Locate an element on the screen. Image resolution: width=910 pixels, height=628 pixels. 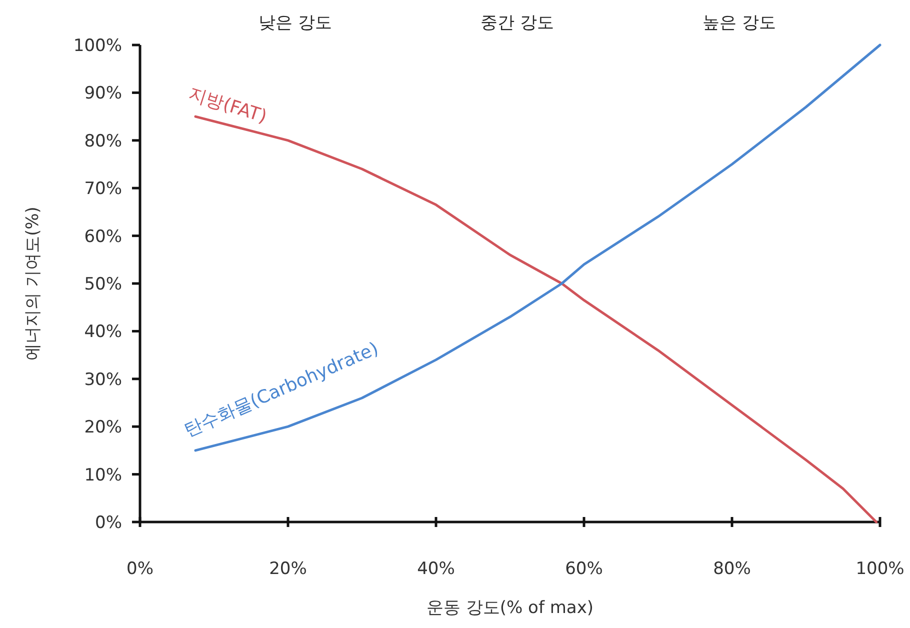
x-tick-label: 100% is located at coordinates (880, 569).